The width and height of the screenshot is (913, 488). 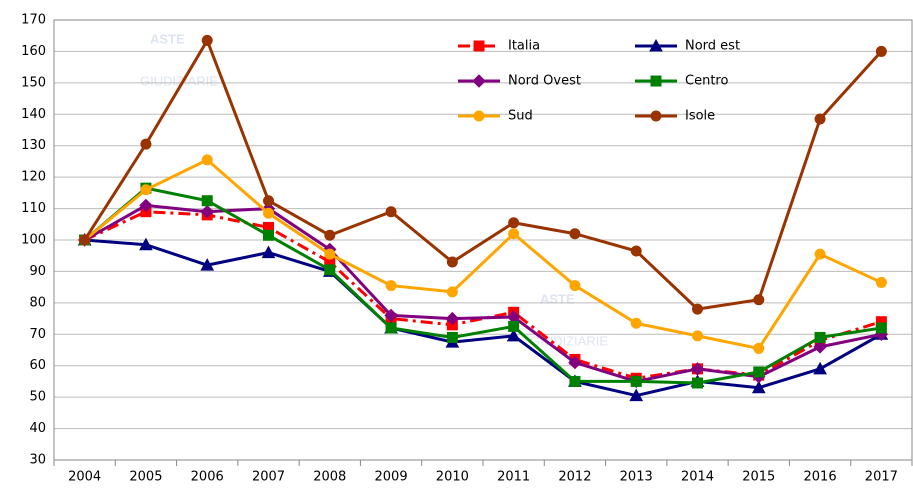 I want to click on legend-label: Italia, so click(x=524, y=46).